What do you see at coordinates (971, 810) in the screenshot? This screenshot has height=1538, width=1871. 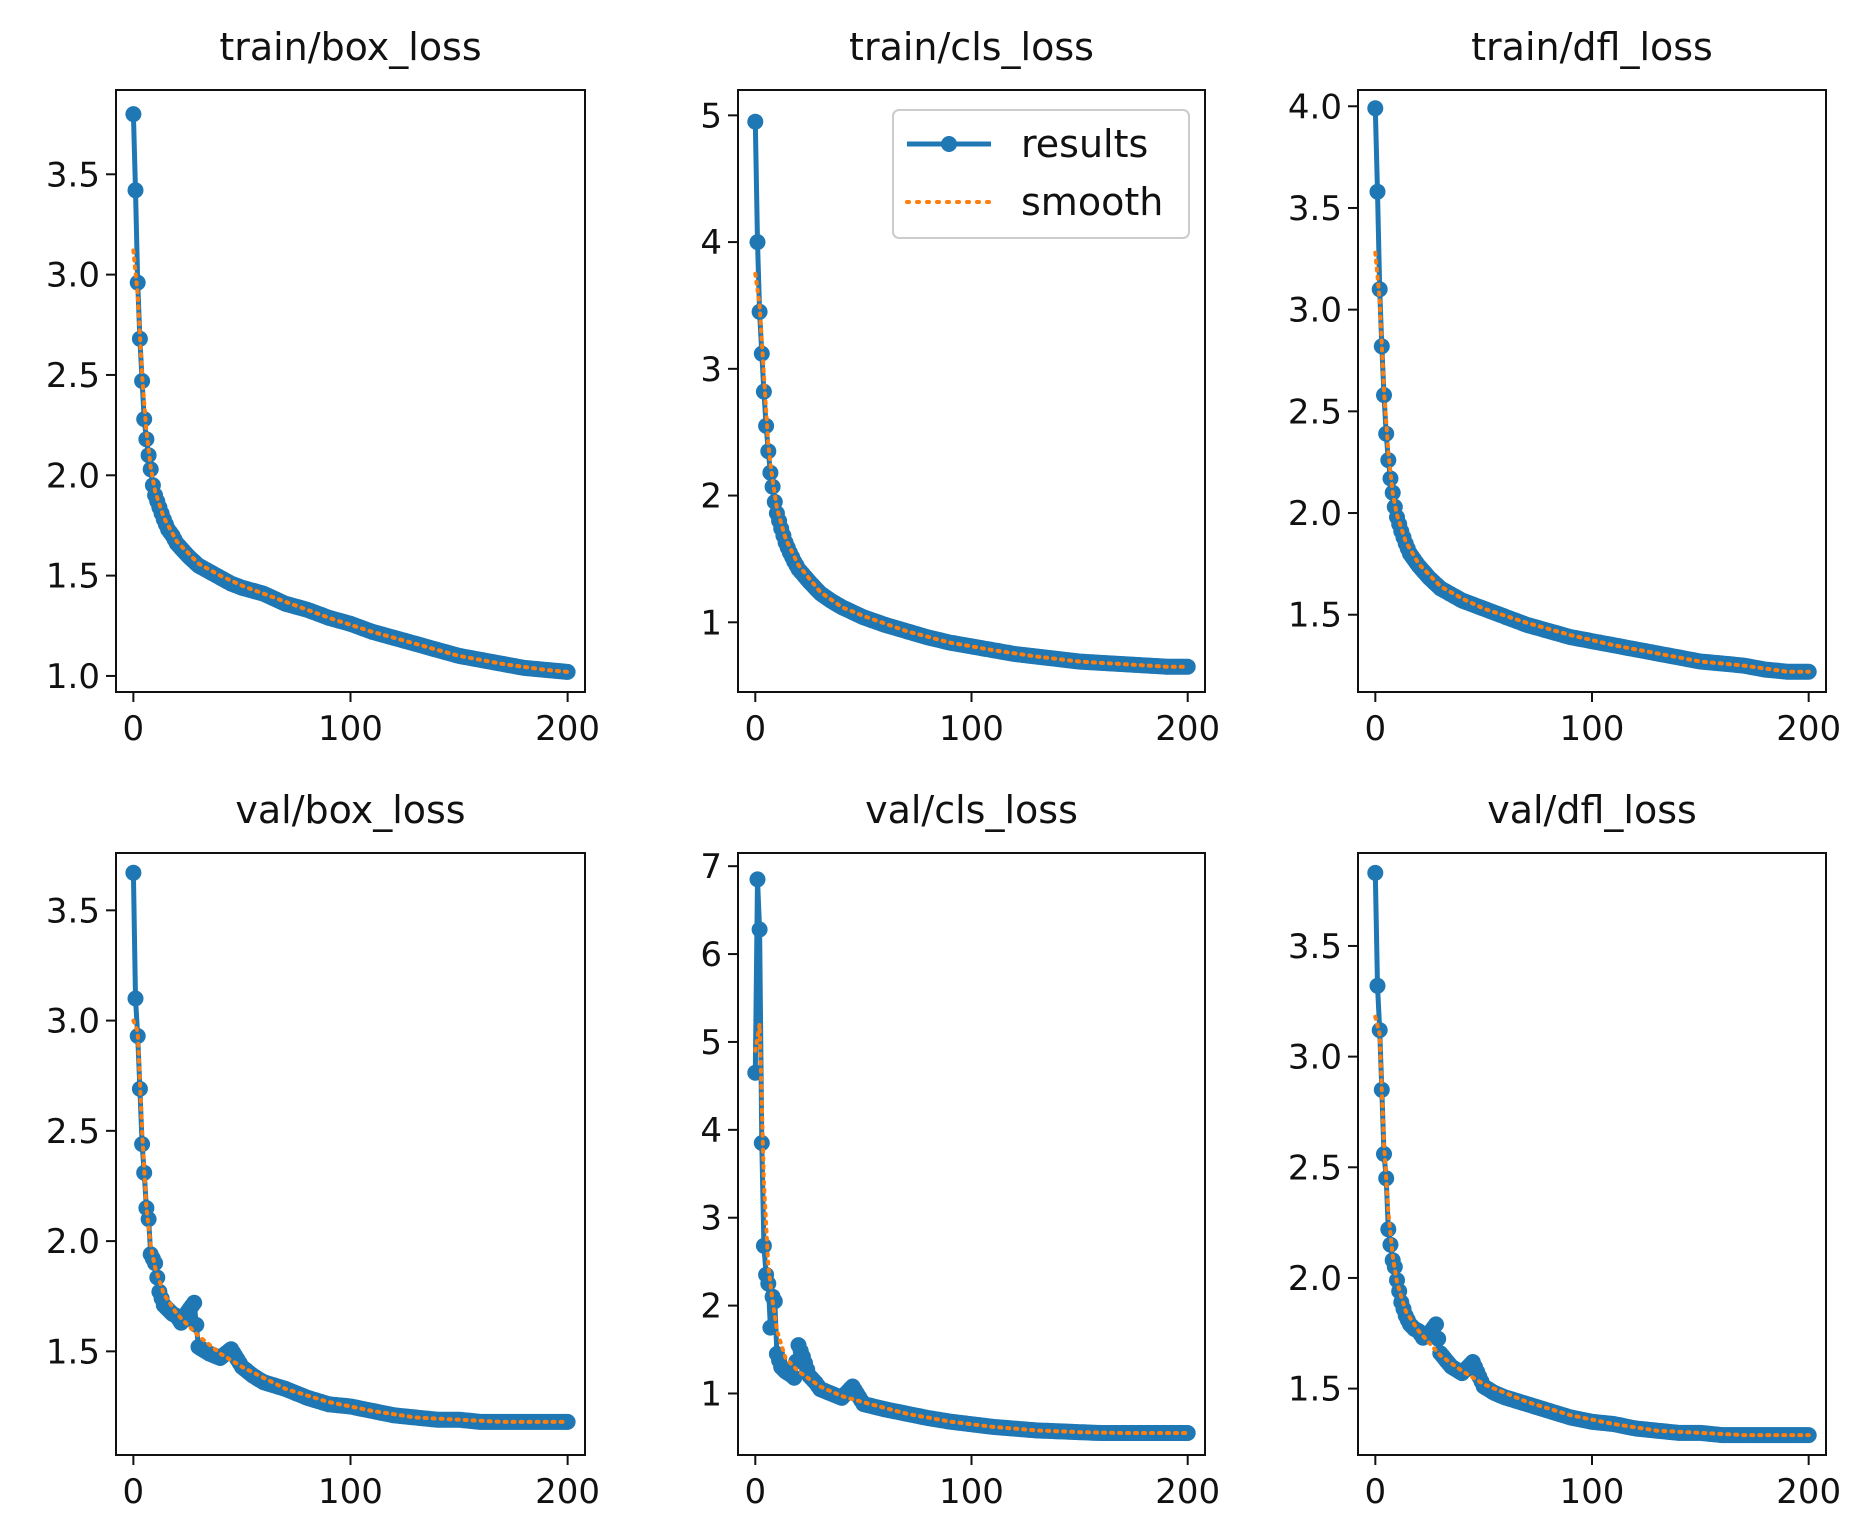 I see `chart-title: val/cls_loss` at bounding box center [971, 810].